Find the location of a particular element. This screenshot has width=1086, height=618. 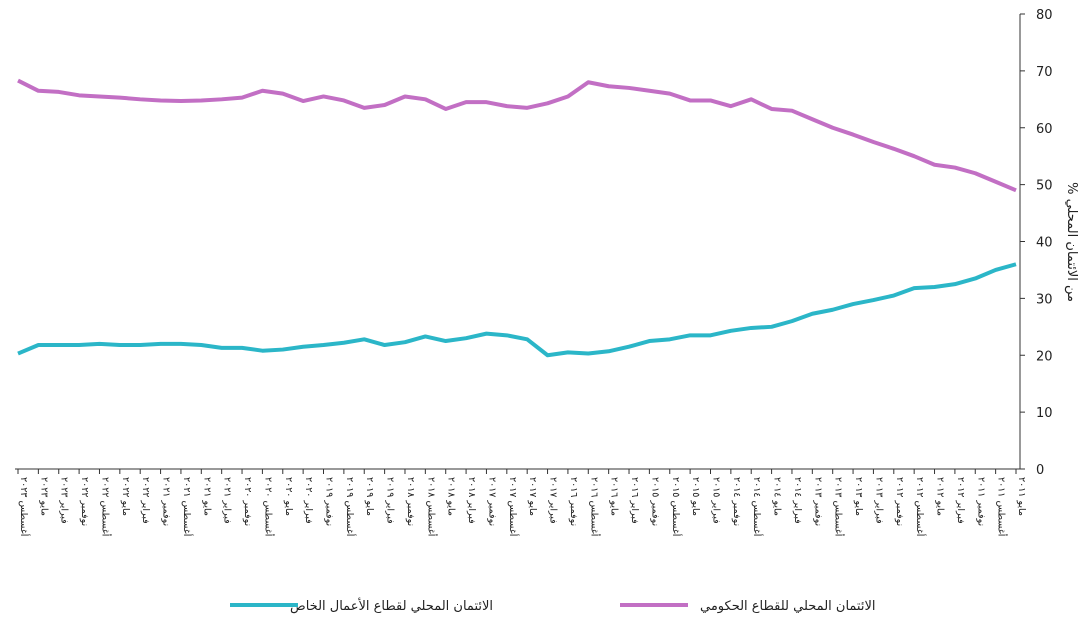

x-tick-label: أغسطس ٢٠١٧ is located at coordinates (513, 507).